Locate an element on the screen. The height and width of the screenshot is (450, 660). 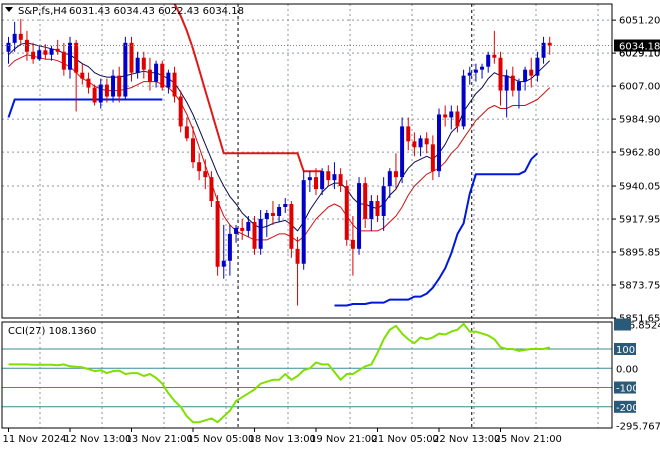
collapse-triangle-icon is located at coordinates (9, 9).